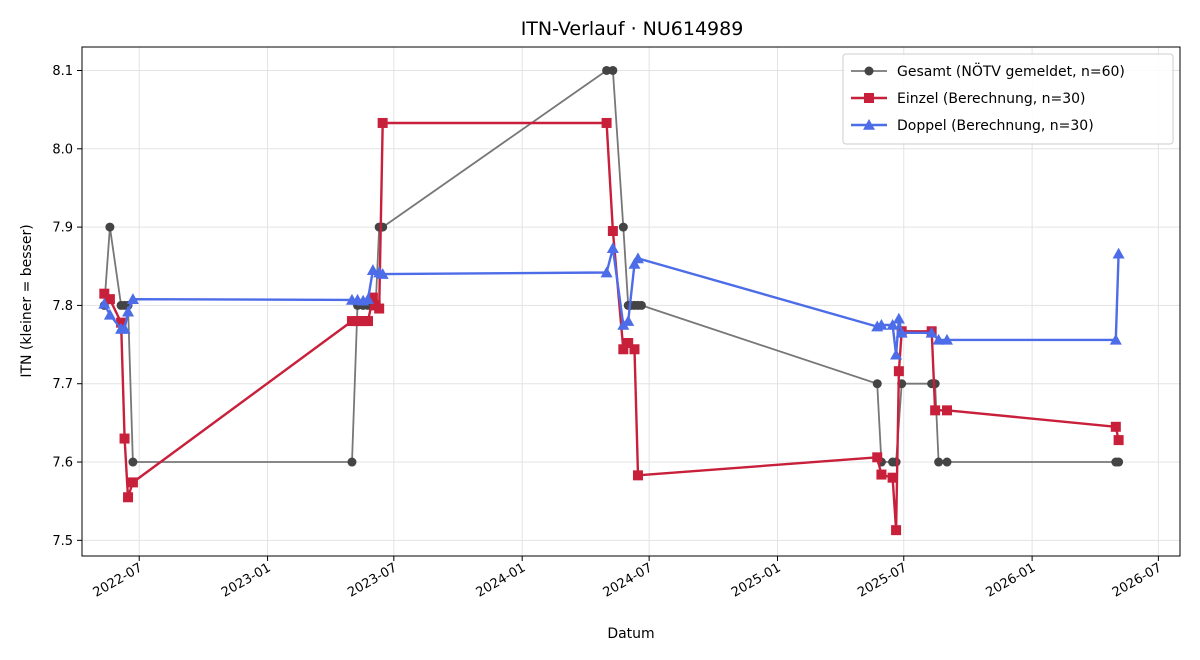  Describe the element at coordinates (62, 541) in the screenshot. I see `y-tick-label: 7.5` at that location.